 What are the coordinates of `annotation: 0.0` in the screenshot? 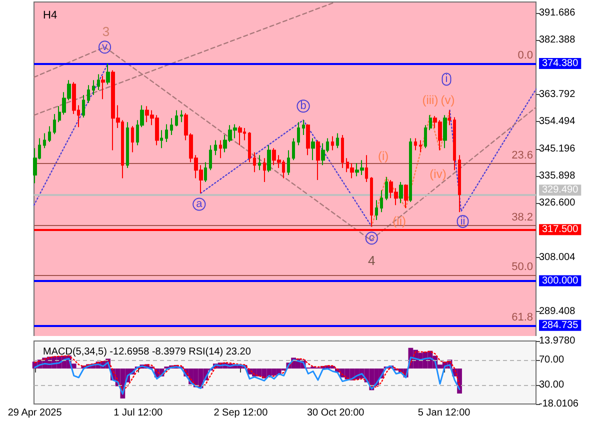 It's located at (525, 56).